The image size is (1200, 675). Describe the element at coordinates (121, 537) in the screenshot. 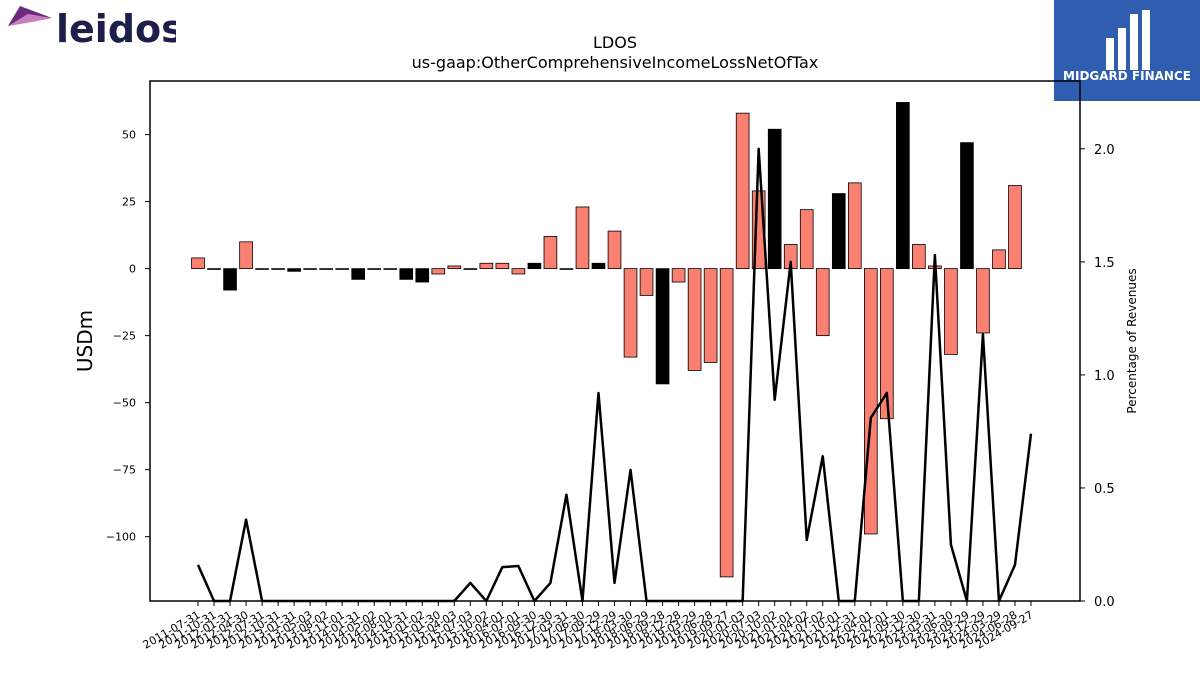

I see `y-tick-label: −100` at that location.